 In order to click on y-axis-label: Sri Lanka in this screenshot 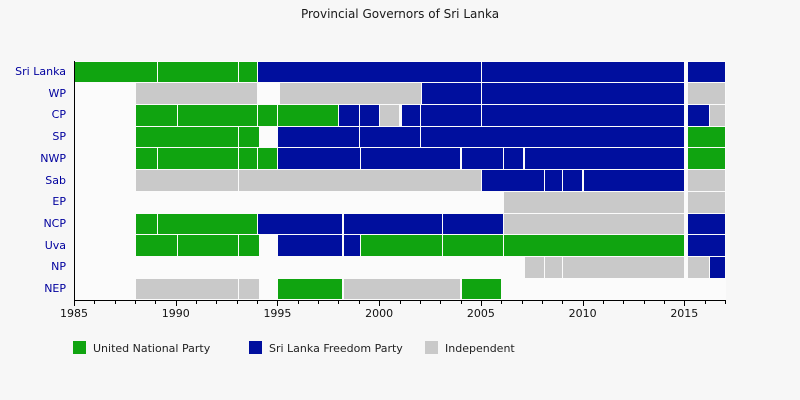, I will do `click(40, 71)`.